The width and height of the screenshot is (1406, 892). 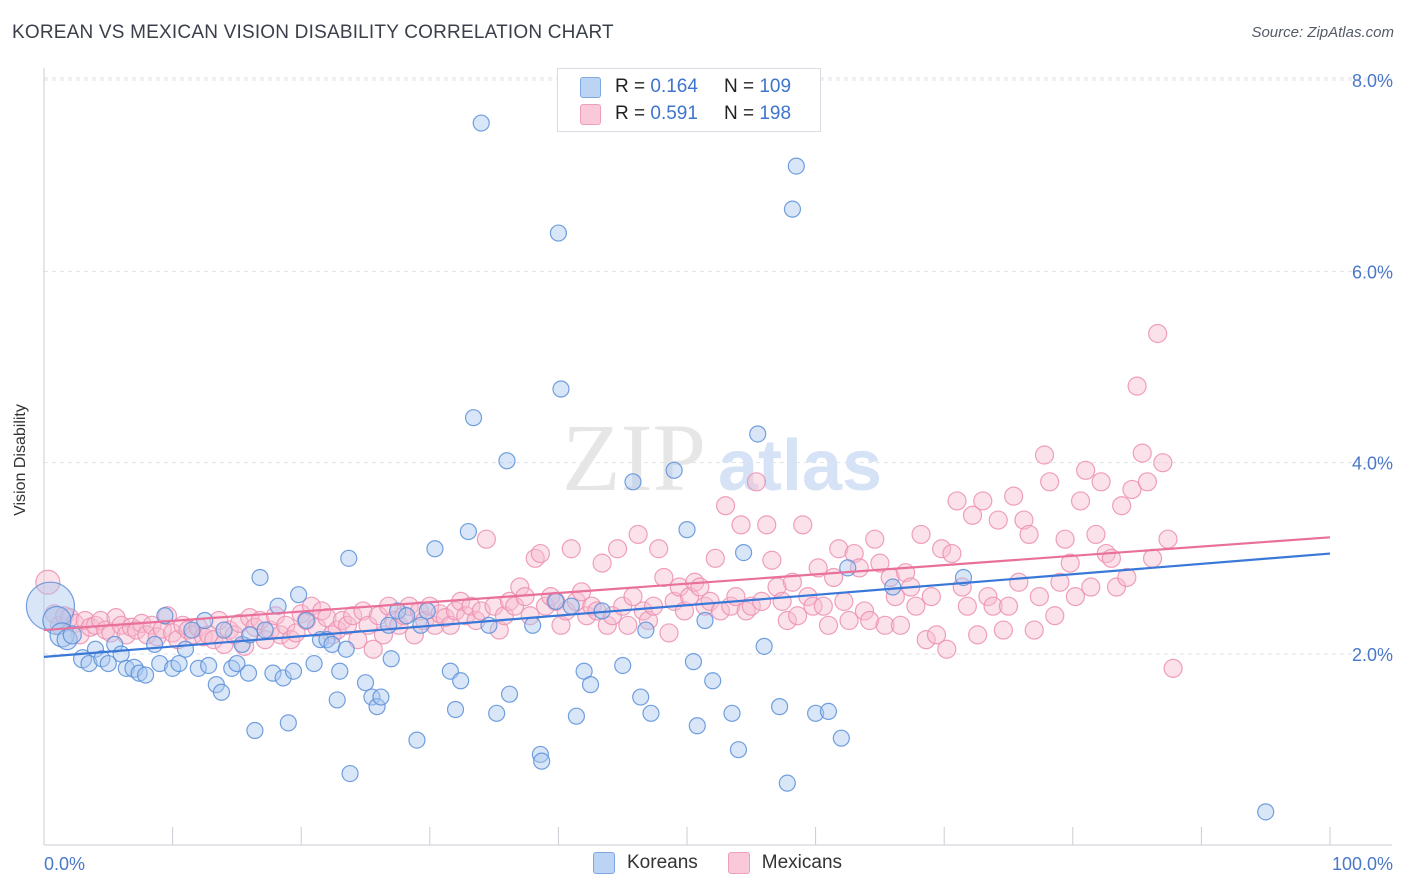 I want to click on mexicans-trend-line, so click(x=687, y=584).